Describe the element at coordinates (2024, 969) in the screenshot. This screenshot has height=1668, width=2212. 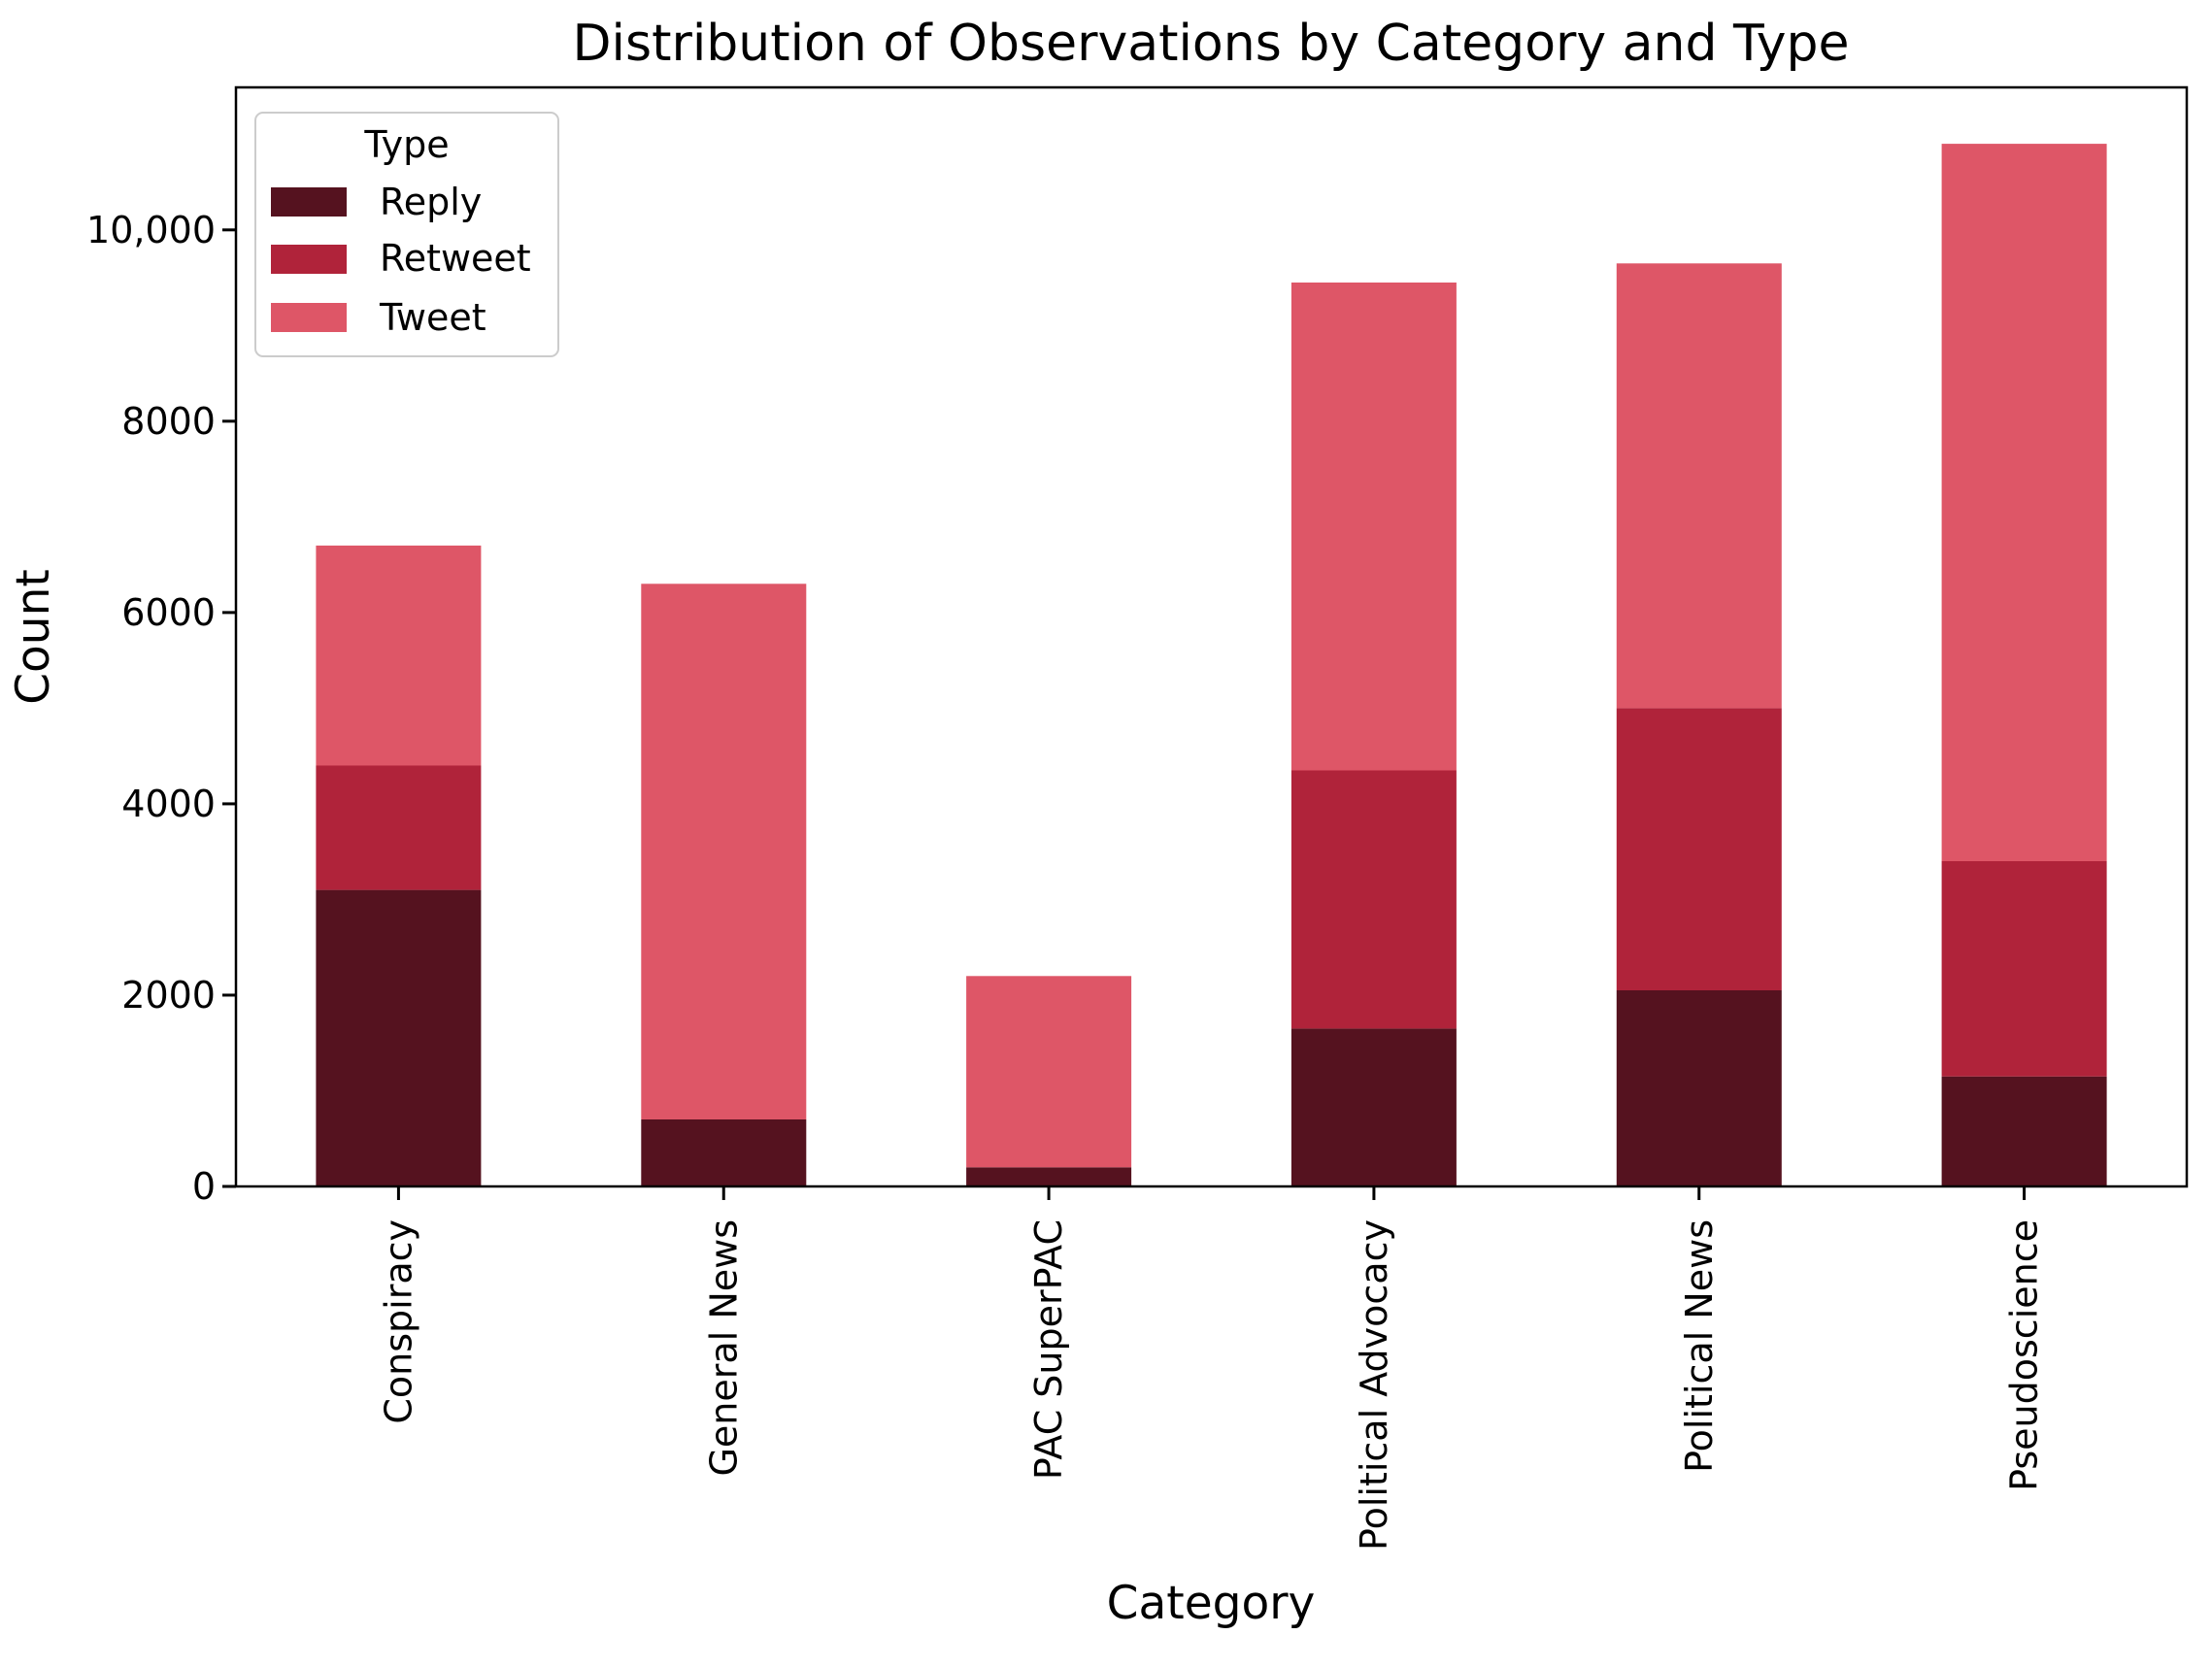
I see `bar-segment-pseudoscience-retweet` at that location.